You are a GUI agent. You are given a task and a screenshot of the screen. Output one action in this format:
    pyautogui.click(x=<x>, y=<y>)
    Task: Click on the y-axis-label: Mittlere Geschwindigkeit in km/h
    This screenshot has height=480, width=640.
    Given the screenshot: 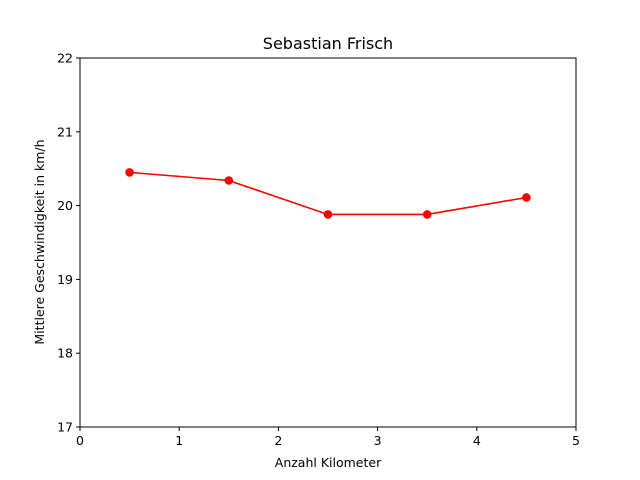 What is the action you would take?
    pyautogui.click(x=39, y=241)
    